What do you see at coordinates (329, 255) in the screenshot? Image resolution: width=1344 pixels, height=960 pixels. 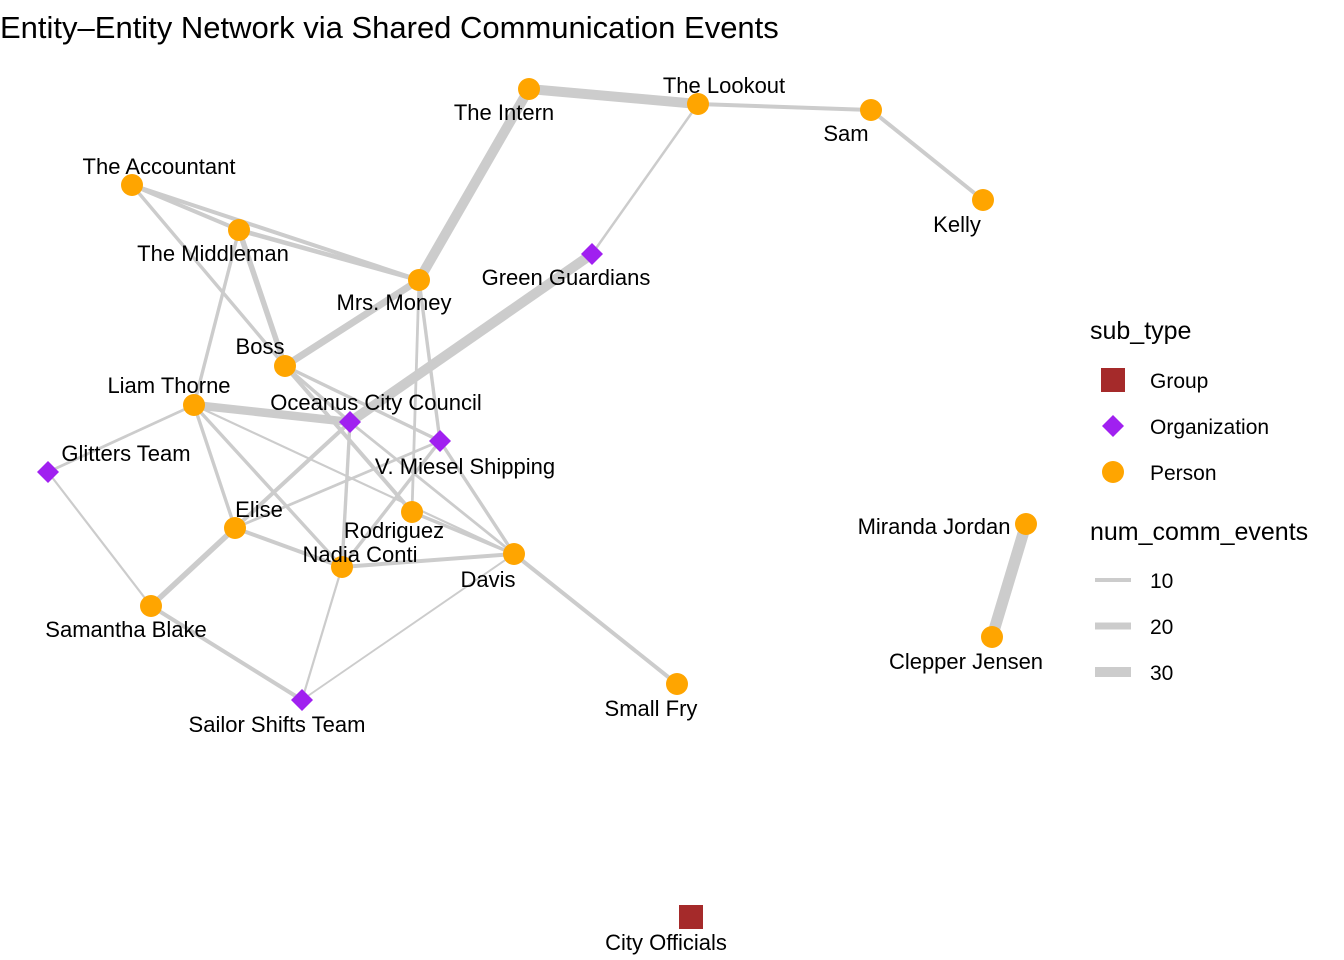 I see `edge-the-middleman-mrs-money` at bounding box center [329, 255].